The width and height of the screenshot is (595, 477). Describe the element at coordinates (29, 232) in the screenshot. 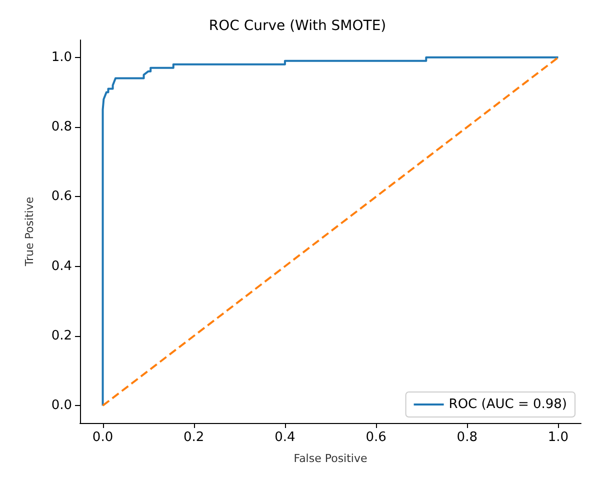

I see `y-axis-title: True Positive` at that location.